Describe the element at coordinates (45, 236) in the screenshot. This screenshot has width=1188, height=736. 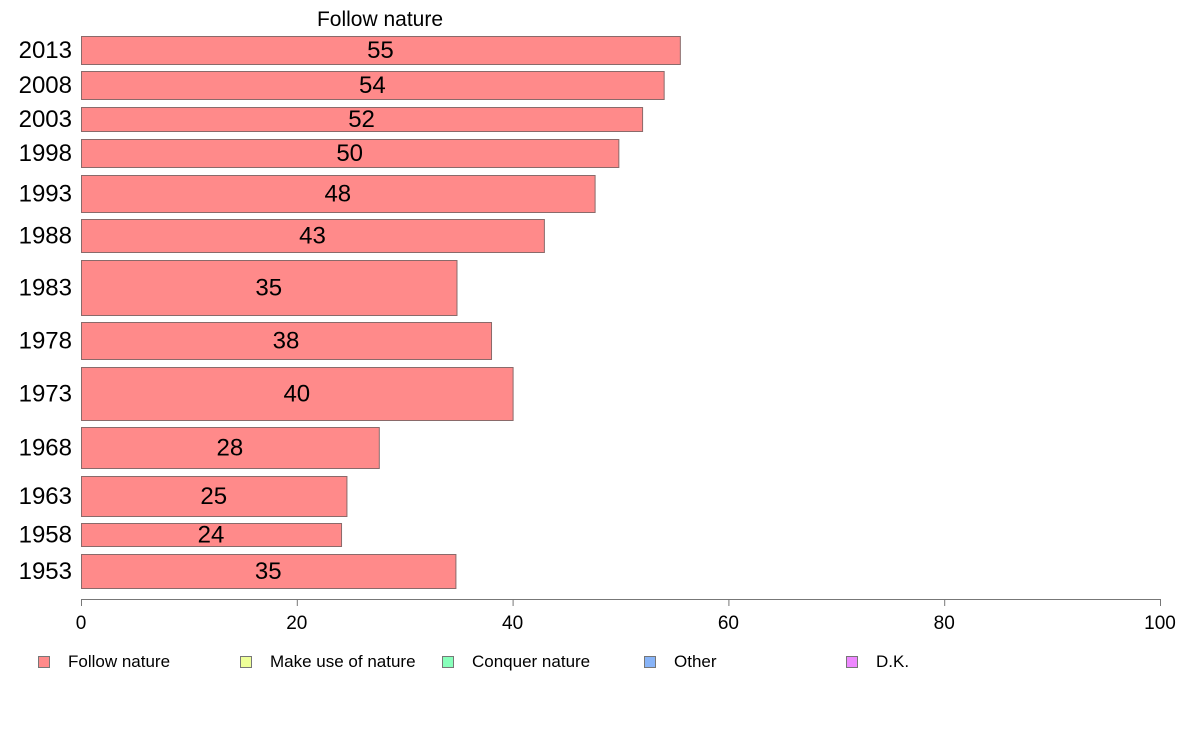
I see `category-label: 1988` at that location.